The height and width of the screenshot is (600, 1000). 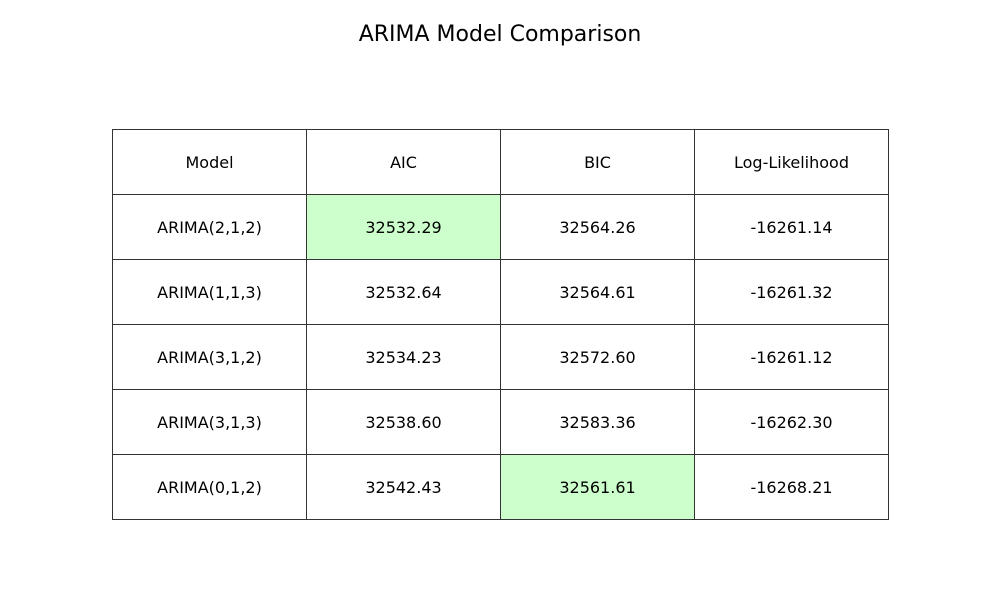 I want to click on column-header-log-likelihood: Log-Likelihood, so click(x=791, y=162).